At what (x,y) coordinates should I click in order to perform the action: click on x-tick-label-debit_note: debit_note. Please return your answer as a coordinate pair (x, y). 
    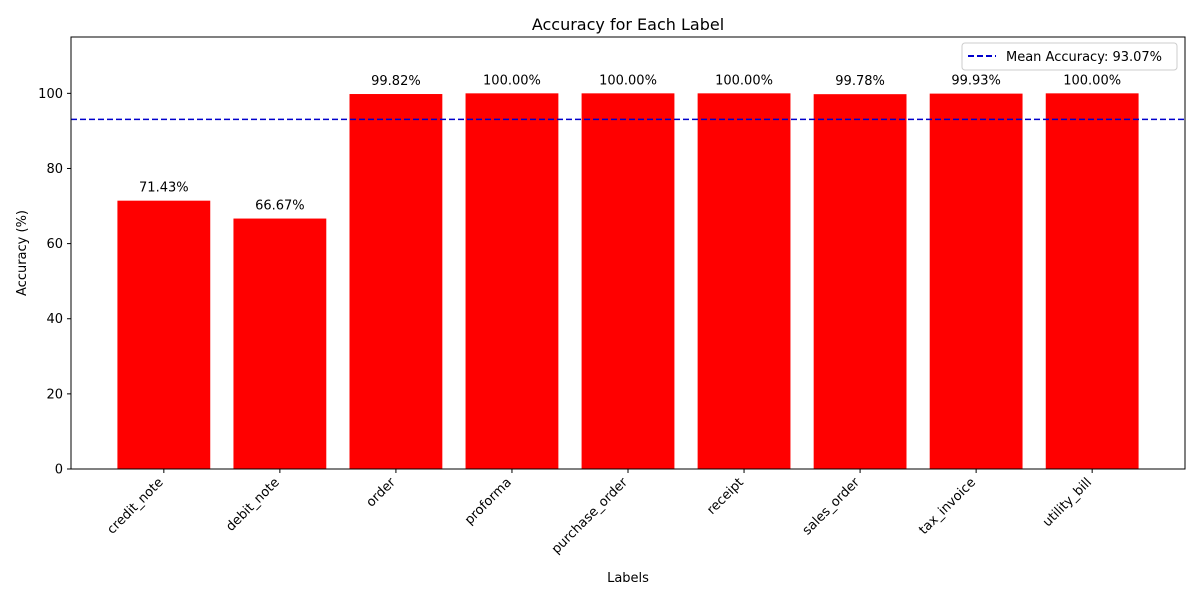
    Looking at the image, I should click on (252, 504).